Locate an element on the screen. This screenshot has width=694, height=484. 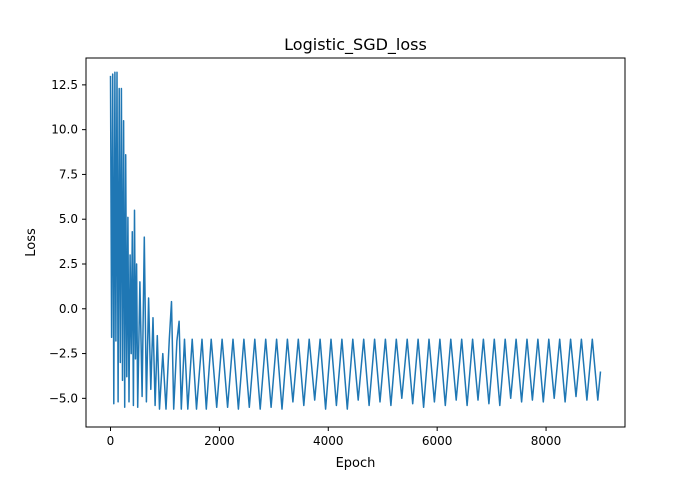
y-axis-label: Loss is located at coordinates (31, 242).